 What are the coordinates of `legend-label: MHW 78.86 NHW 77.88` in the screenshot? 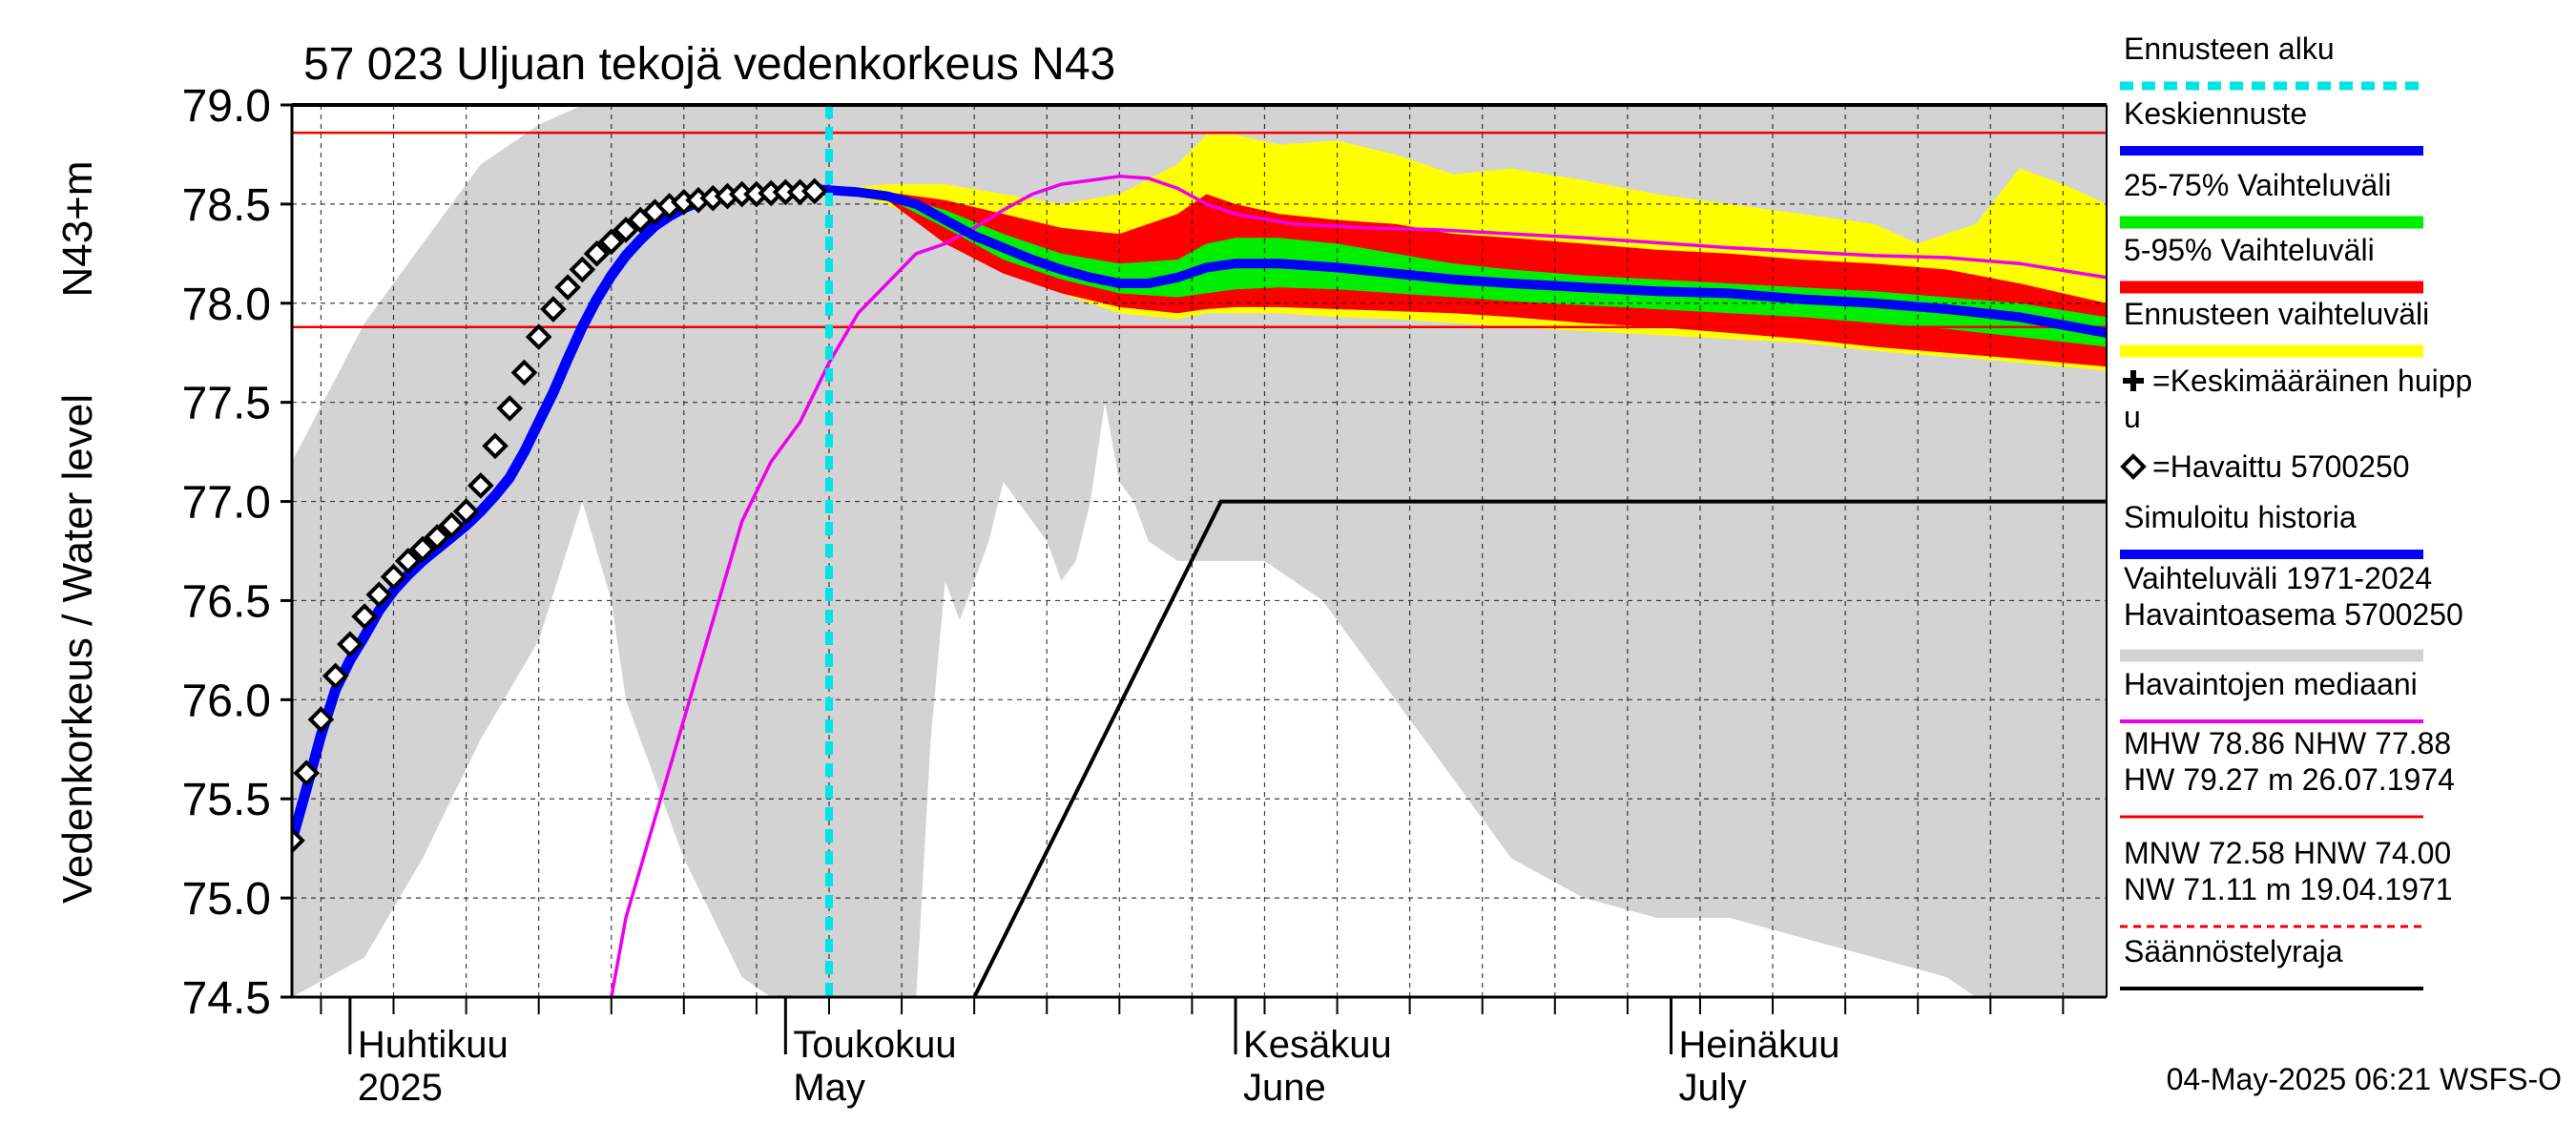 It's located at (2287, 743).